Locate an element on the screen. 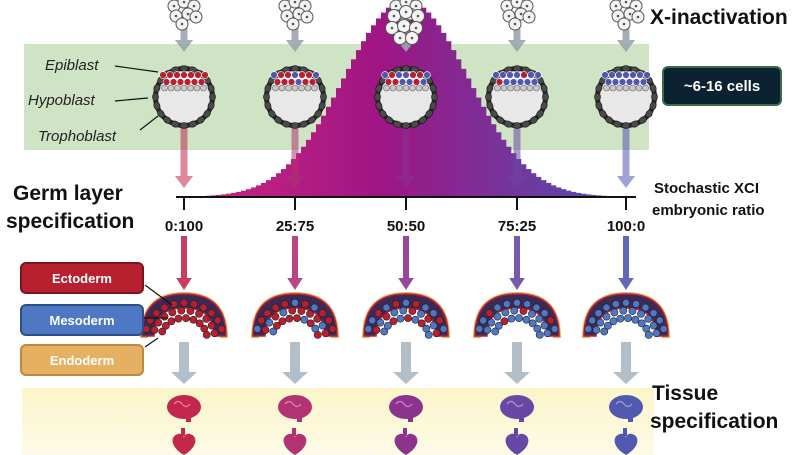 The width and height of the screenshot is (808, 455). xci-ratio-title-2: embryonic ratio is located at coordinates (708, 210).